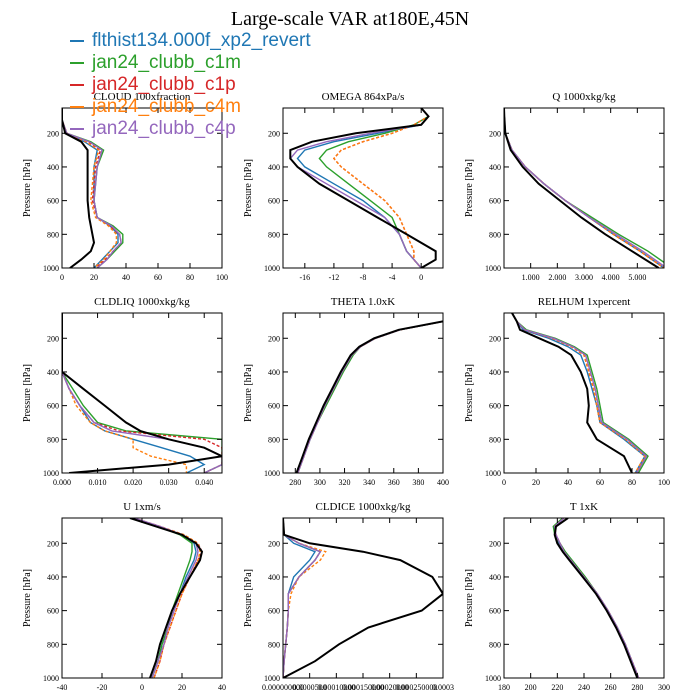  Describe the element at coordinates (182, 687) in the screenshot. I see `x-tick-label: 20` at that location.